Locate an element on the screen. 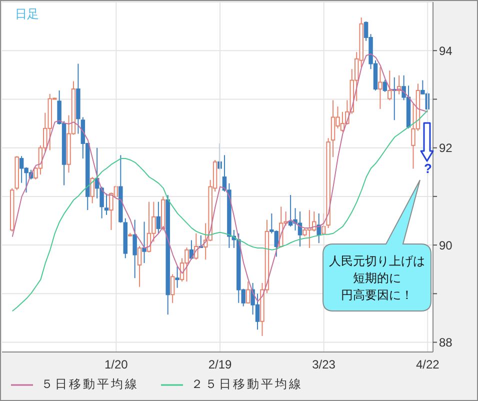 This screenshot has height=401, width=478. legend-label: ５日移動平均線 is located at coordinates (90, 384).